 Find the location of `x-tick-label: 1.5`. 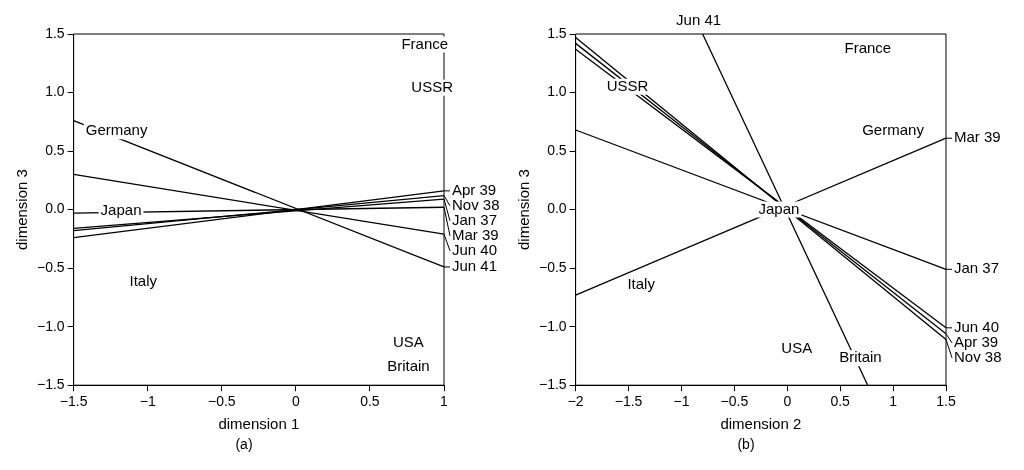

x-tick-label: 1.5 is located at coordinates (946, 401).